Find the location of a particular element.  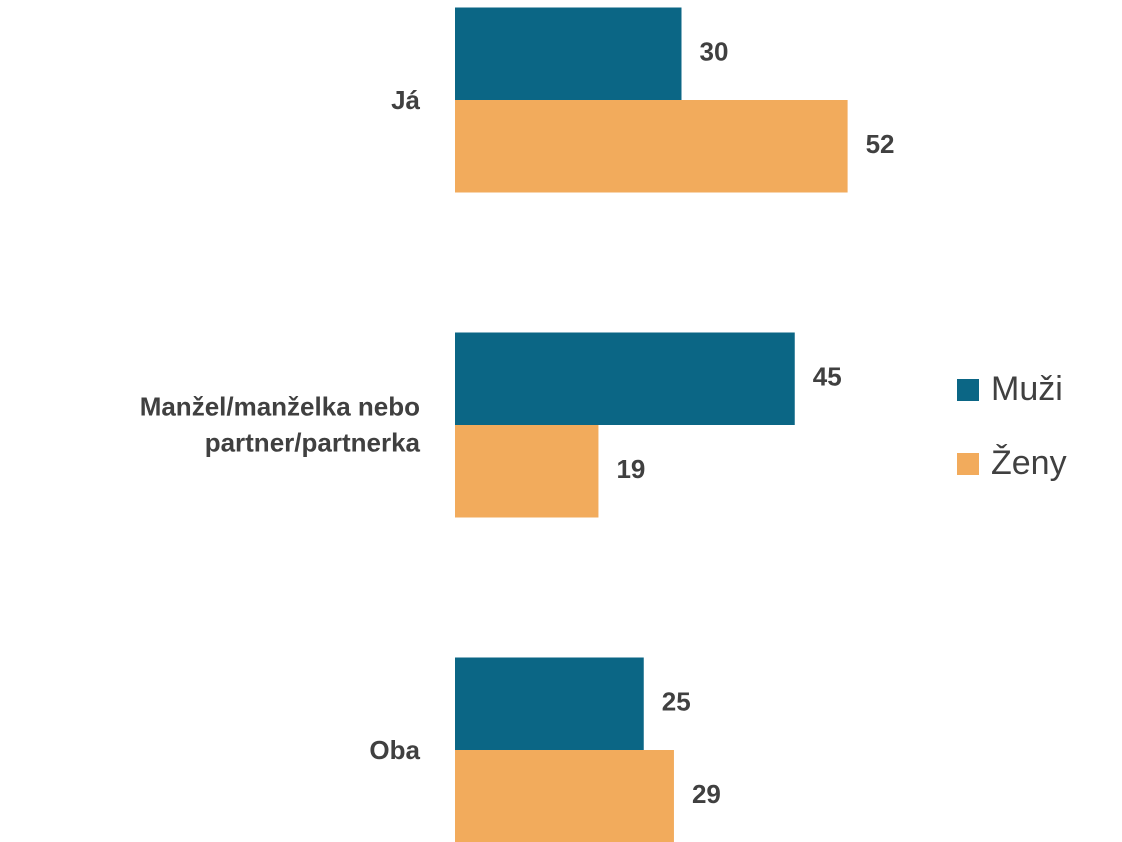

value-label: 45 is located at coordinates (827, 377).